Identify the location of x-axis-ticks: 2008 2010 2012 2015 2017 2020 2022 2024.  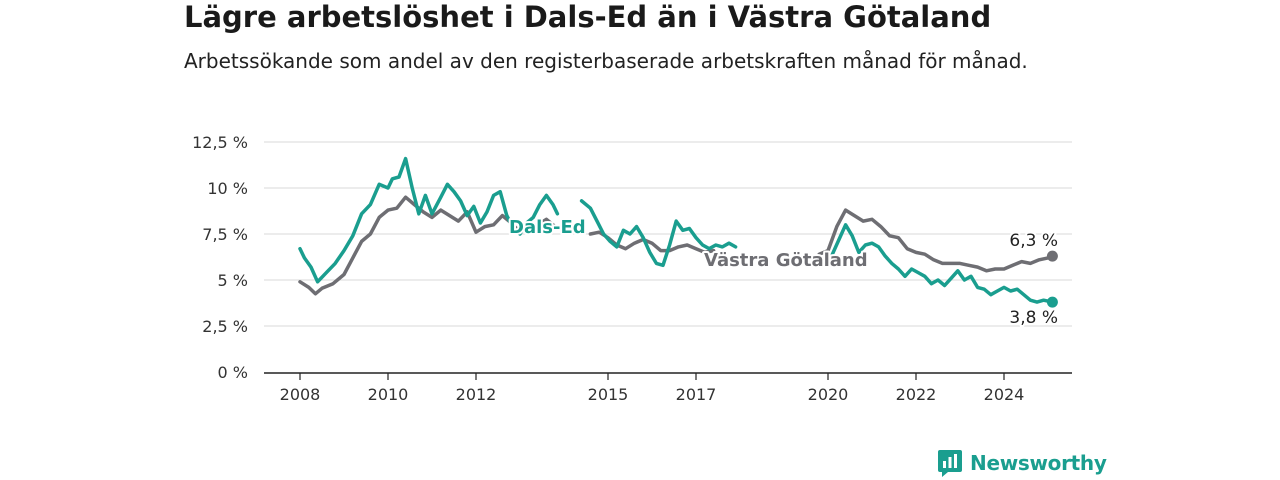
(652, 388).